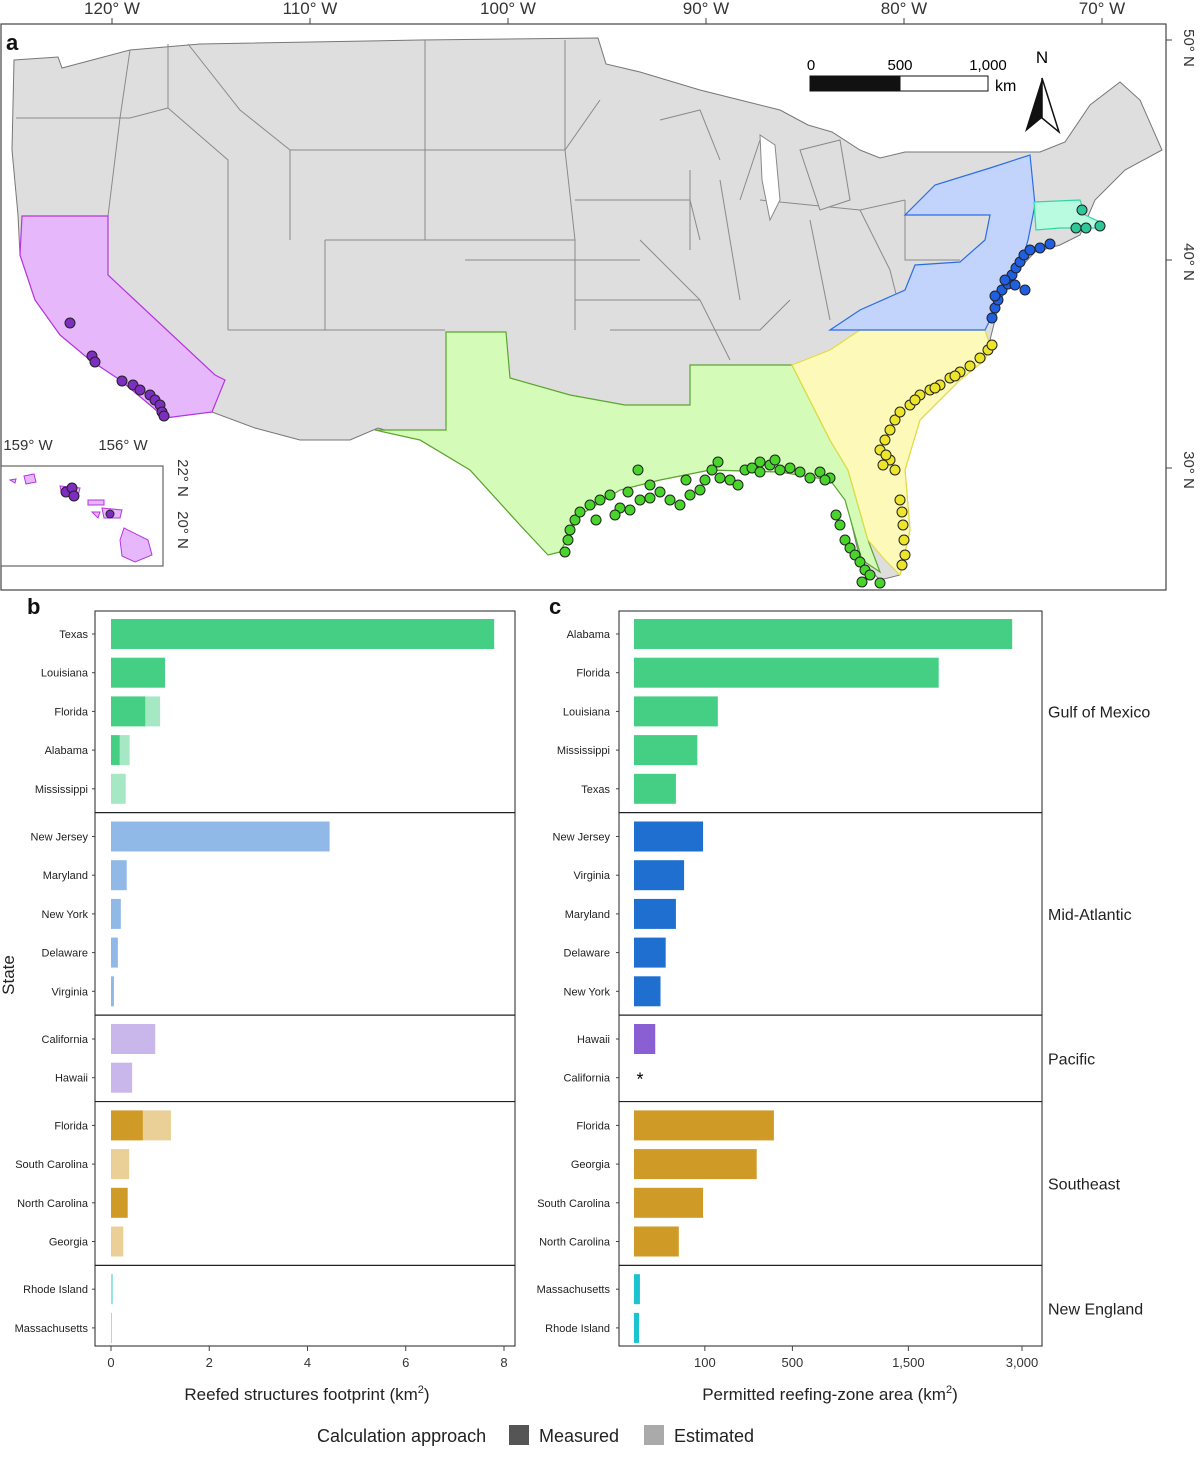  Describe the element at coordinates (138, 672) in the screenshot. I see `bar-b-measured-gulf-of-mexico-louisiana` at that location.